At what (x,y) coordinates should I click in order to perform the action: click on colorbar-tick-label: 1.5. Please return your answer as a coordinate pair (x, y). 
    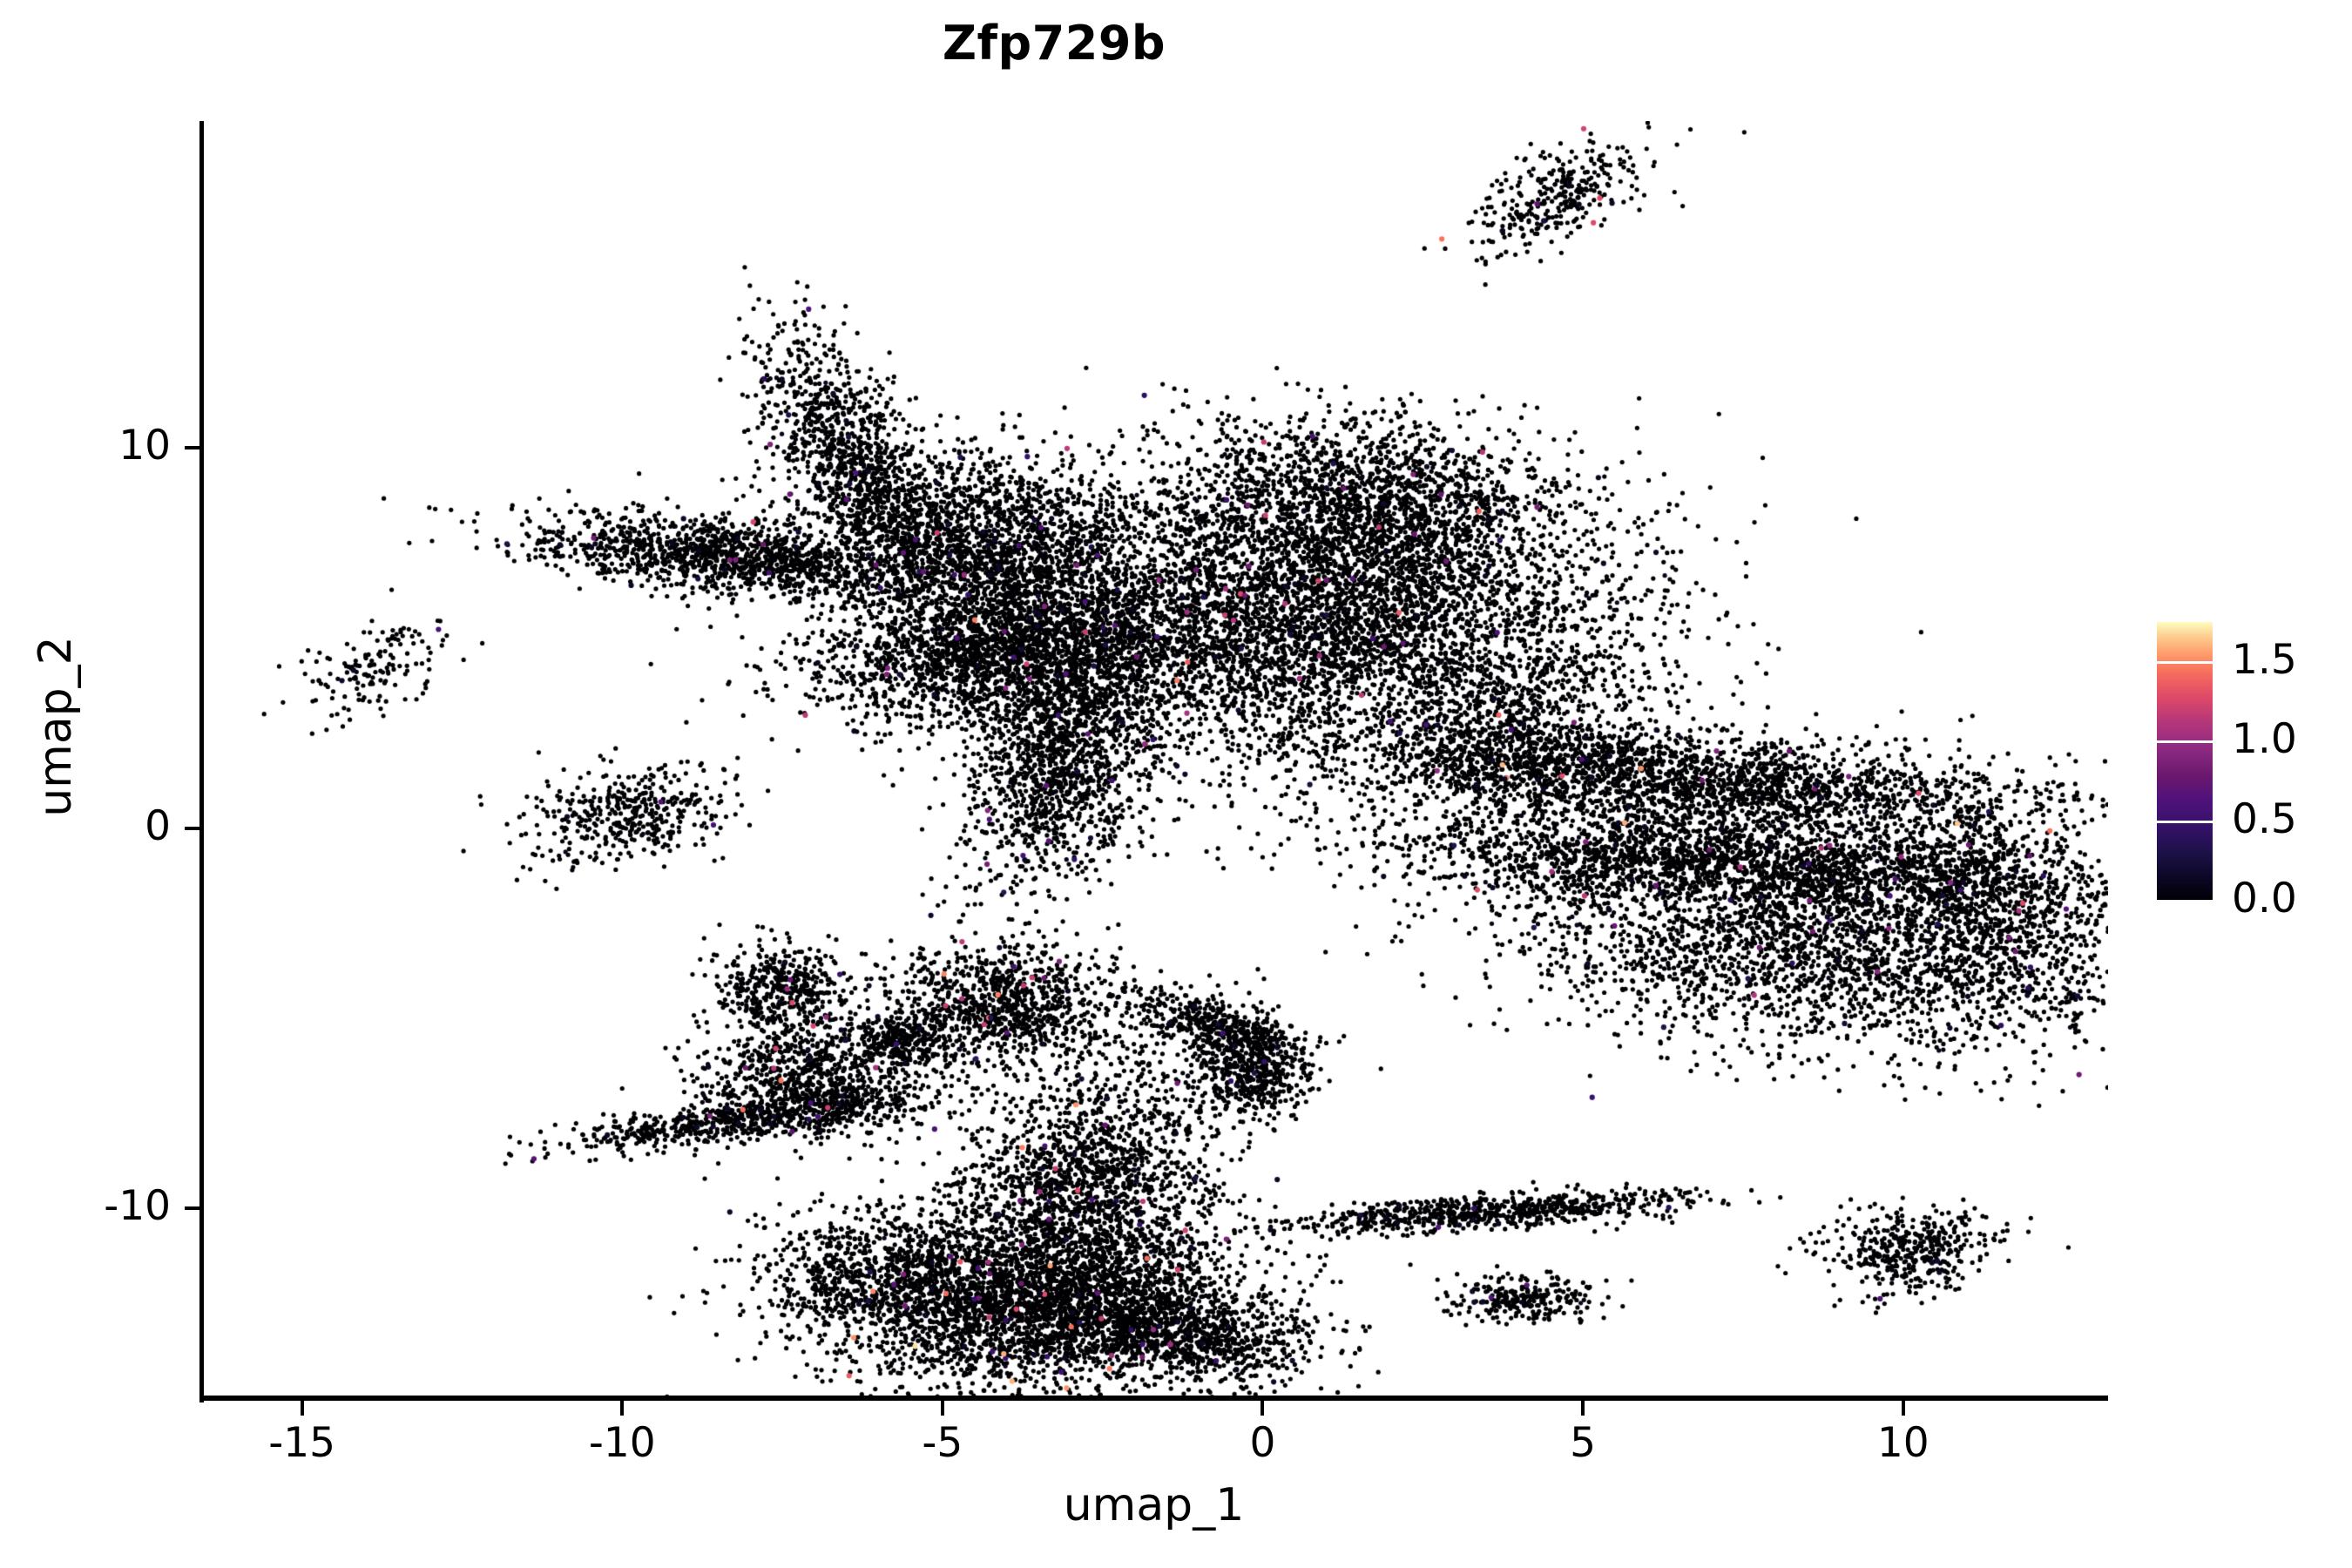
    Looking at the image, I should click on (2264, 659).